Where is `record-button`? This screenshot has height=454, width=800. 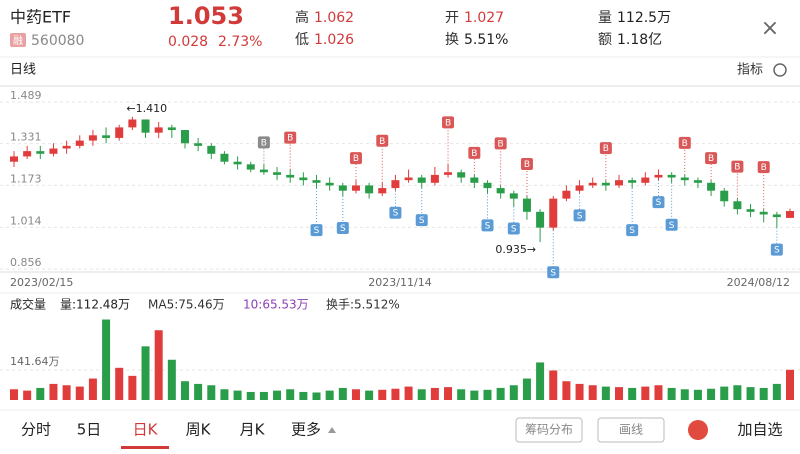 record-button is located at coordinates (698, 430).